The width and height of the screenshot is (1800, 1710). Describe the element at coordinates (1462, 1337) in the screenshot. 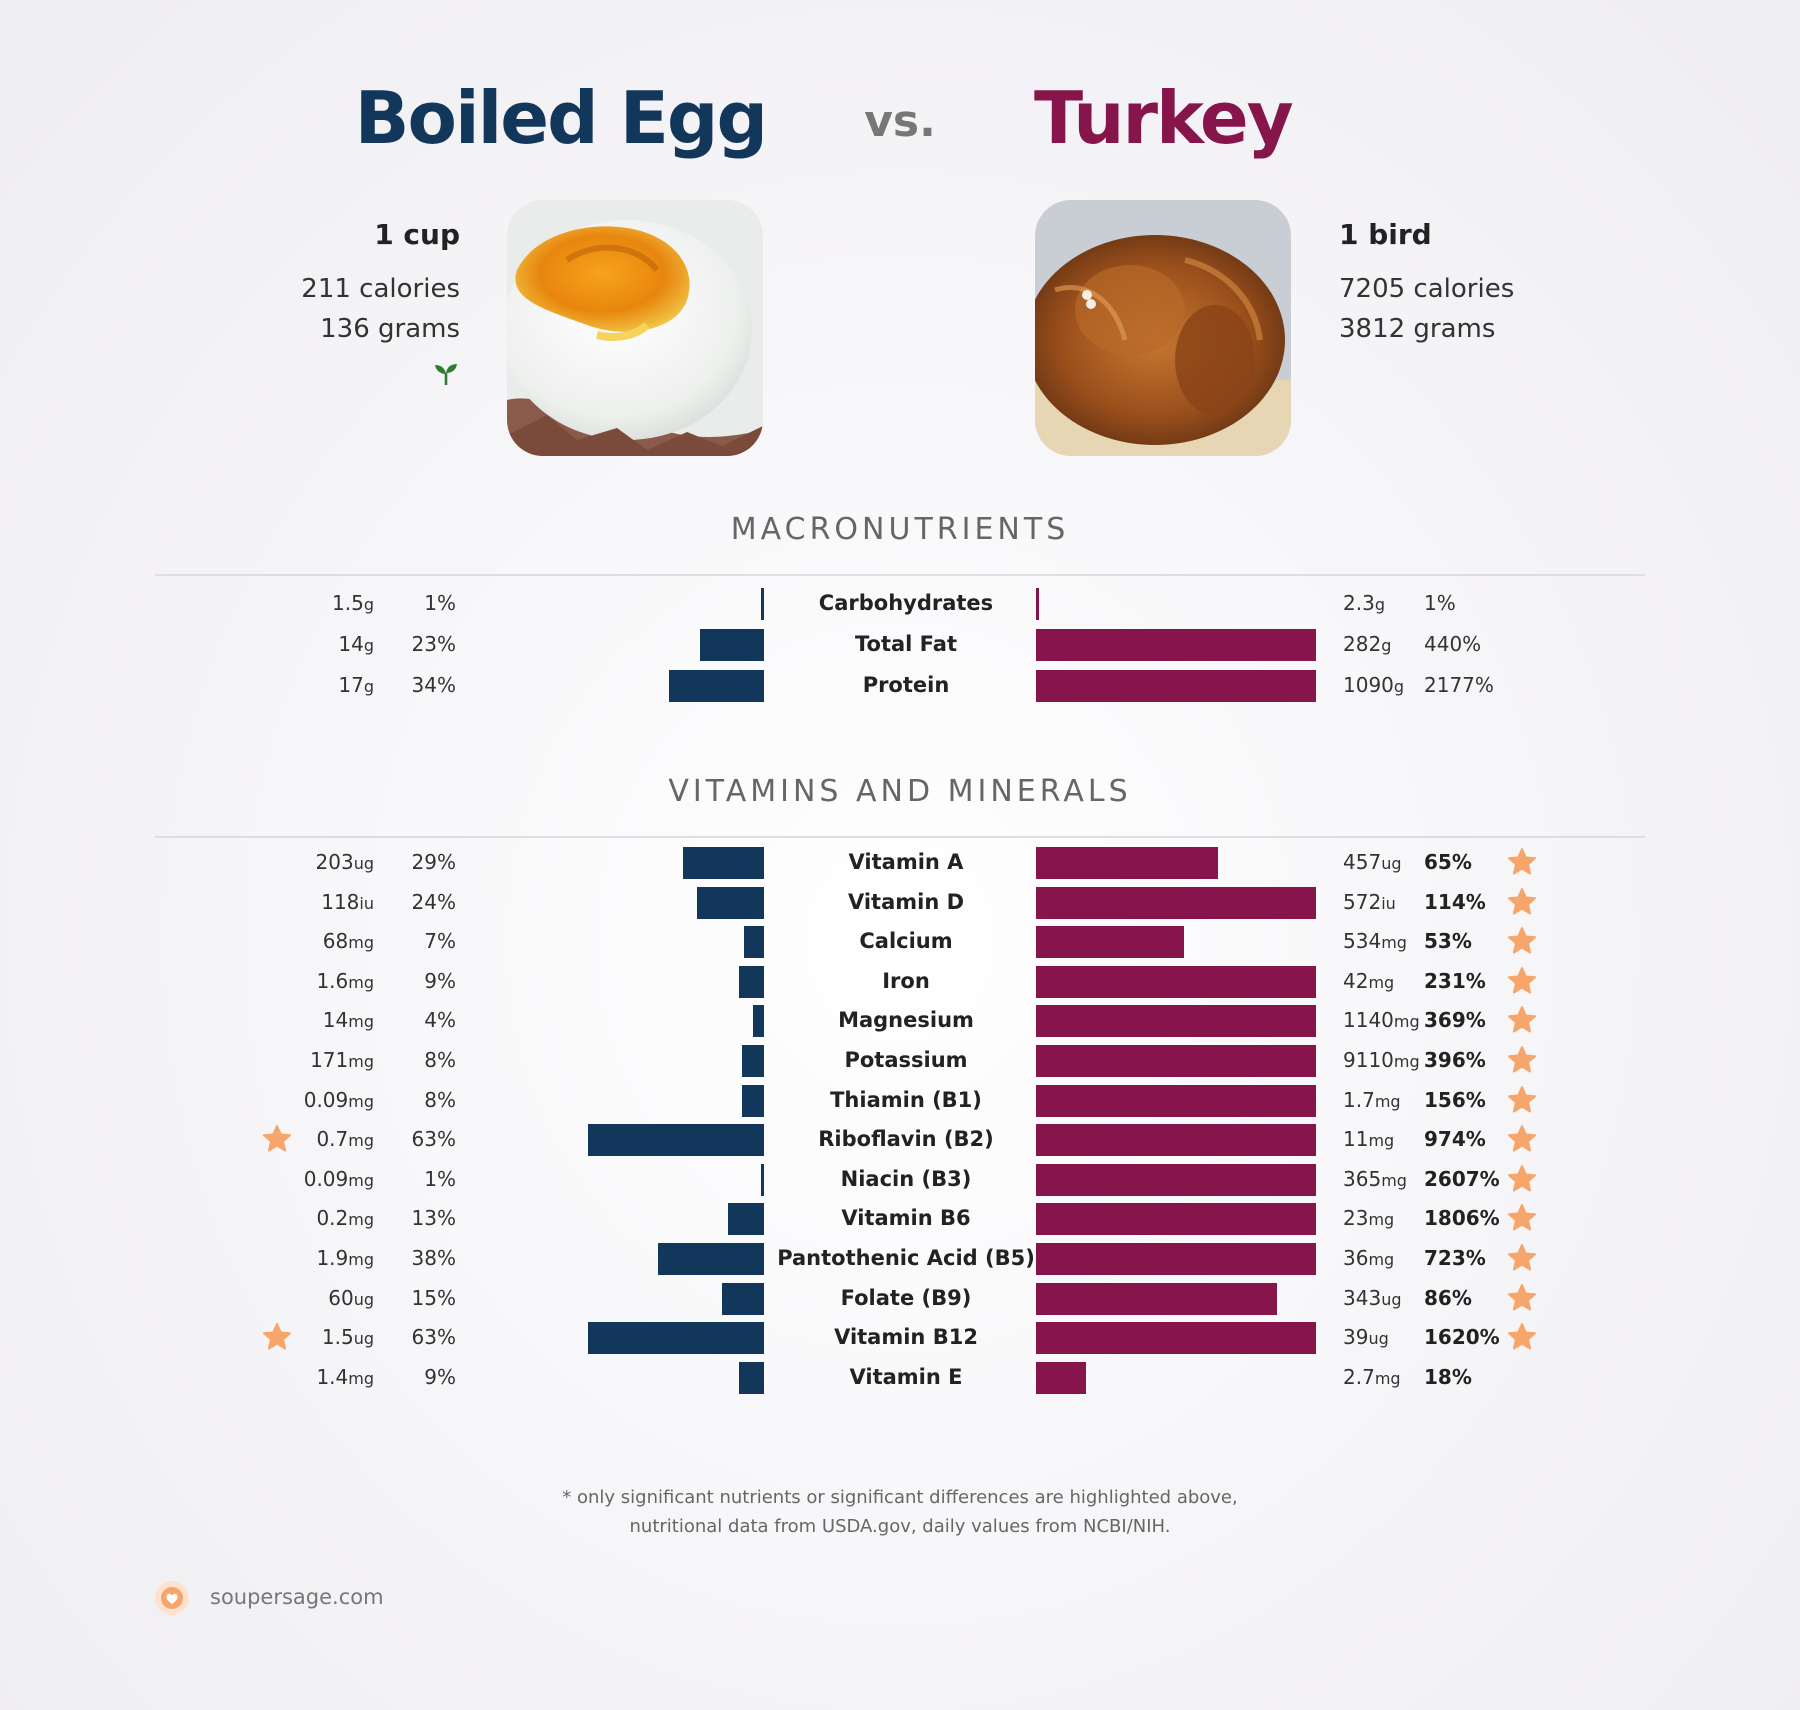

I see `right-percent-vitamin-b12: 1620%` at that location.